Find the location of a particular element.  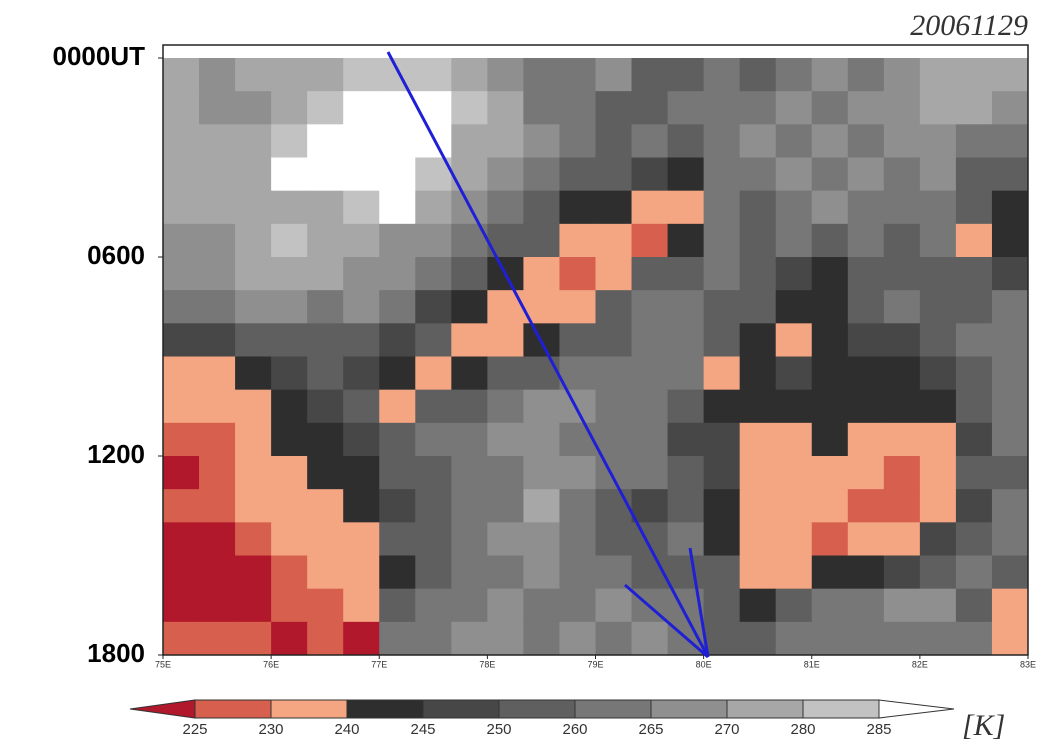

x-tick-label: 78E is located at coordinates (487, 664).